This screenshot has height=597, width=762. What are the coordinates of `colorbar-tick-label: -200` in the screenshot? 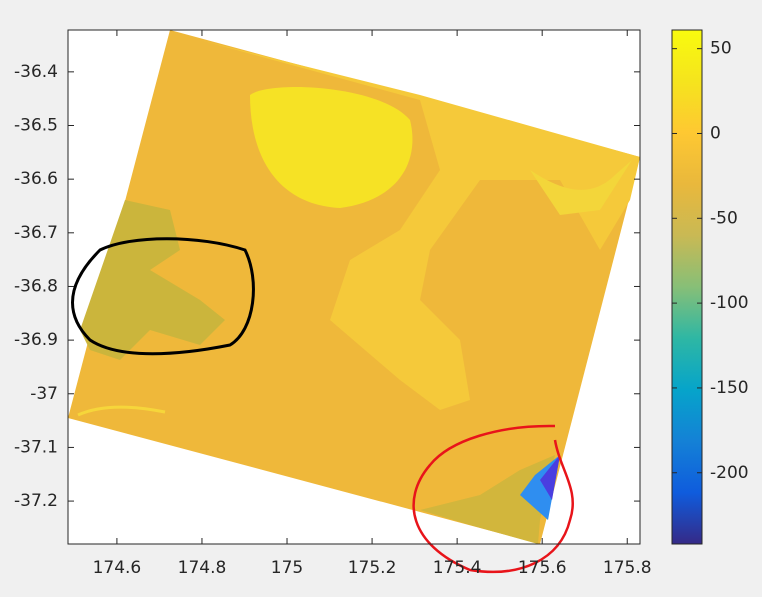 It's located at (729, 473).